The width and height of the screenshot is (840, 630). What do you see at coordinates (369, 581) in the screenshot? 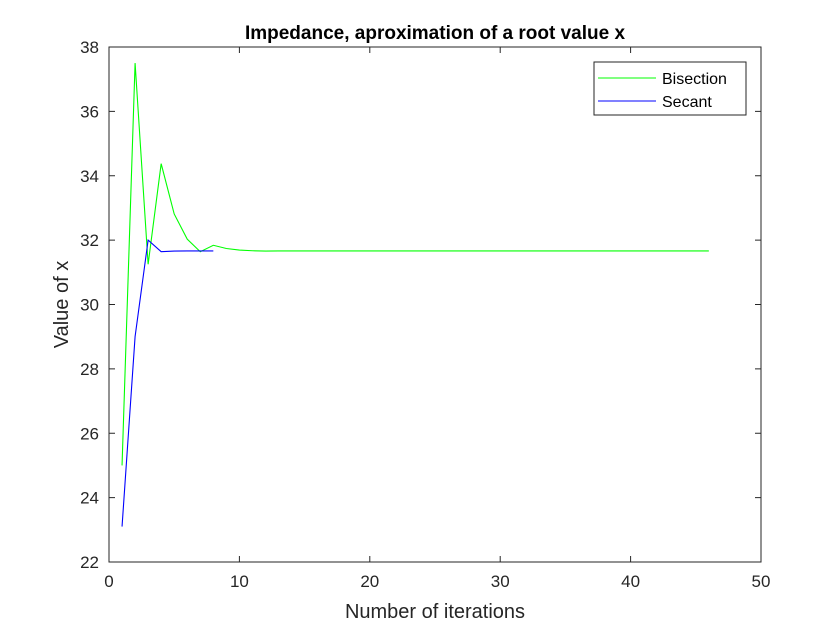
I see `x-tick-label: 20` at bounding box center [369, 581].